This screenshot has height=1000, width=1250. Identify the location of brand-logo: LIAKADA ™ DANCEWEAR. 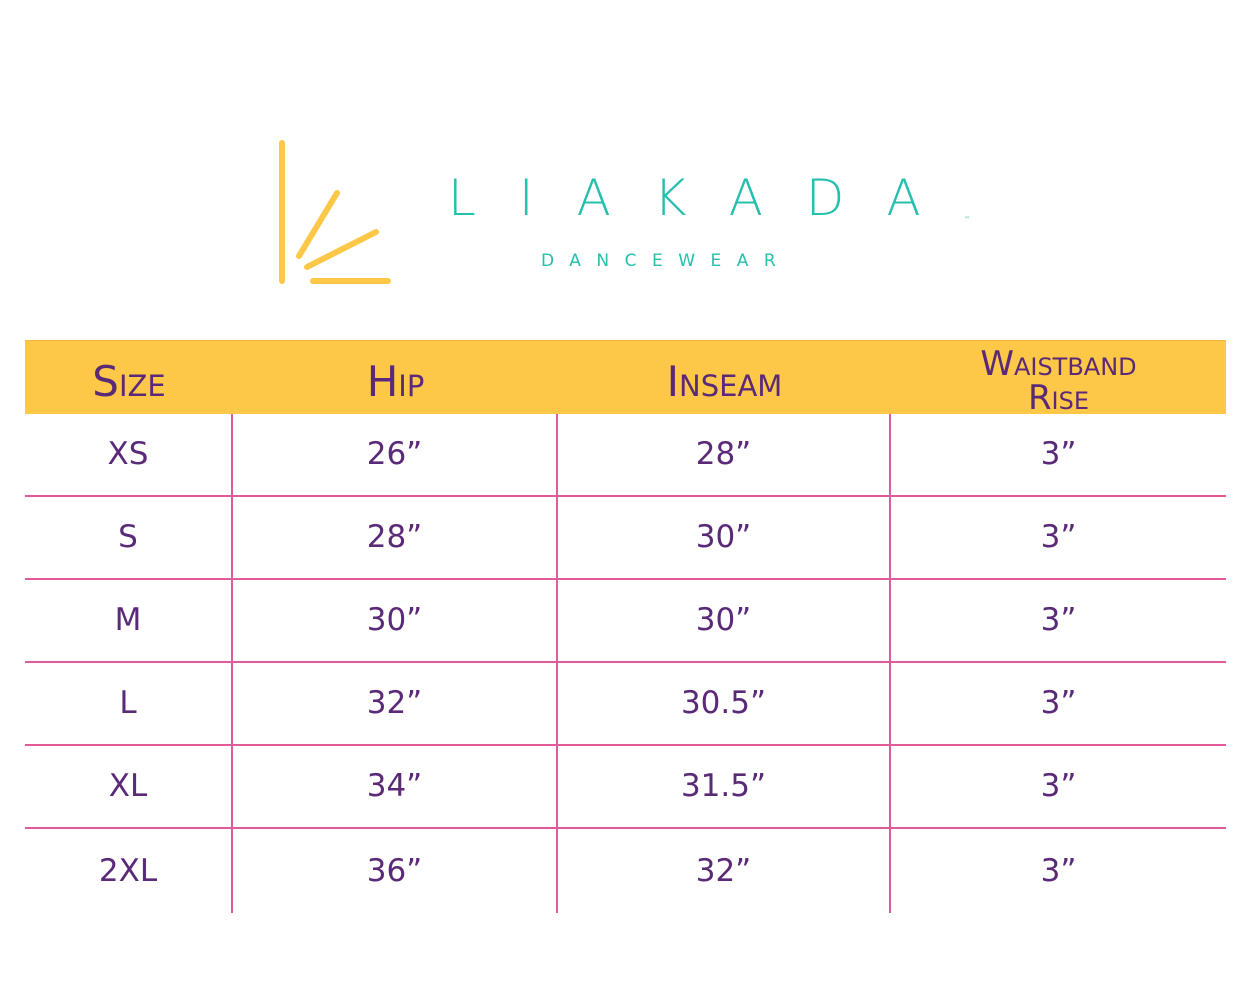
(630, 215).